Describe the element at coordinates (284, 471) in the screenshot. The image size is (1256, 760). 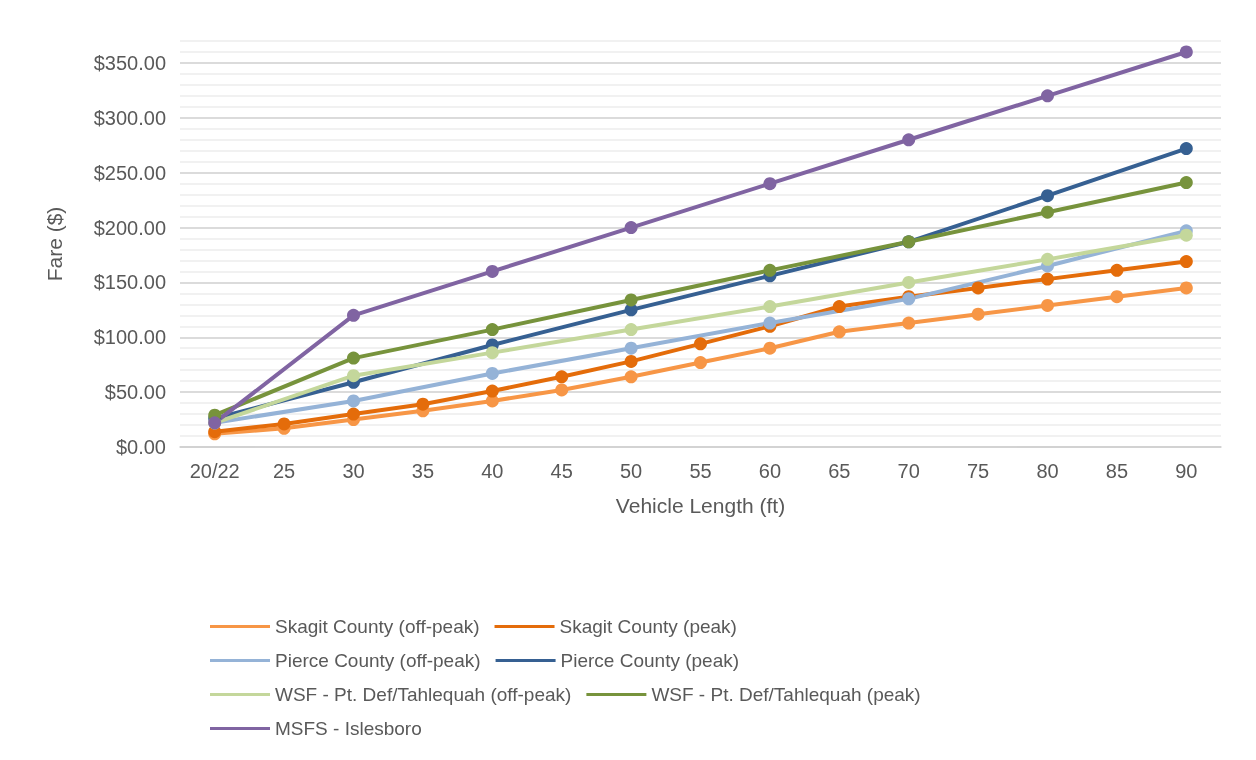
I see `x-tick-label: 25` at that location.